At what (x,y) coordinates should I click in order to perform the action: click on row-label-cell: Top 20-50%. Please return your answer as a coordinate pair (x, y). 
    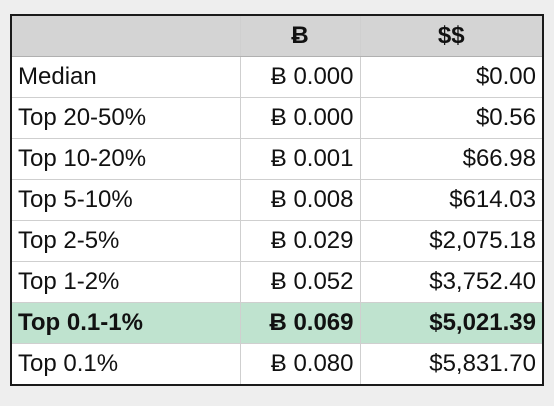
    Looking at the image, I should click on (126, 118).